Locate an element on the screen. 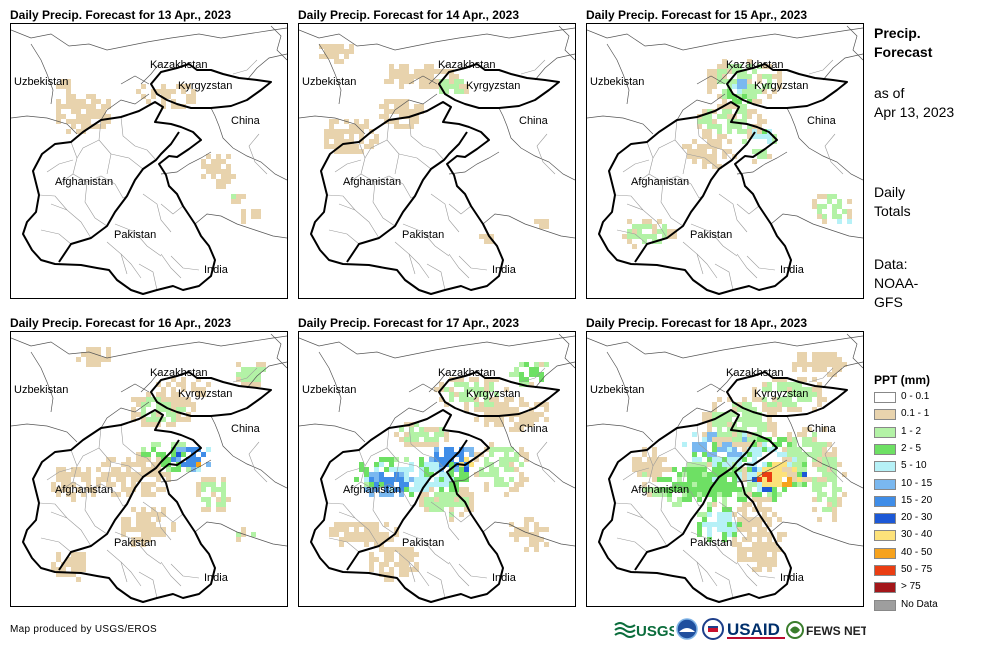 Image resolution: width=983 pixels, height=649 pixels. totals-label: Totals is located at coordinates (892, 211).